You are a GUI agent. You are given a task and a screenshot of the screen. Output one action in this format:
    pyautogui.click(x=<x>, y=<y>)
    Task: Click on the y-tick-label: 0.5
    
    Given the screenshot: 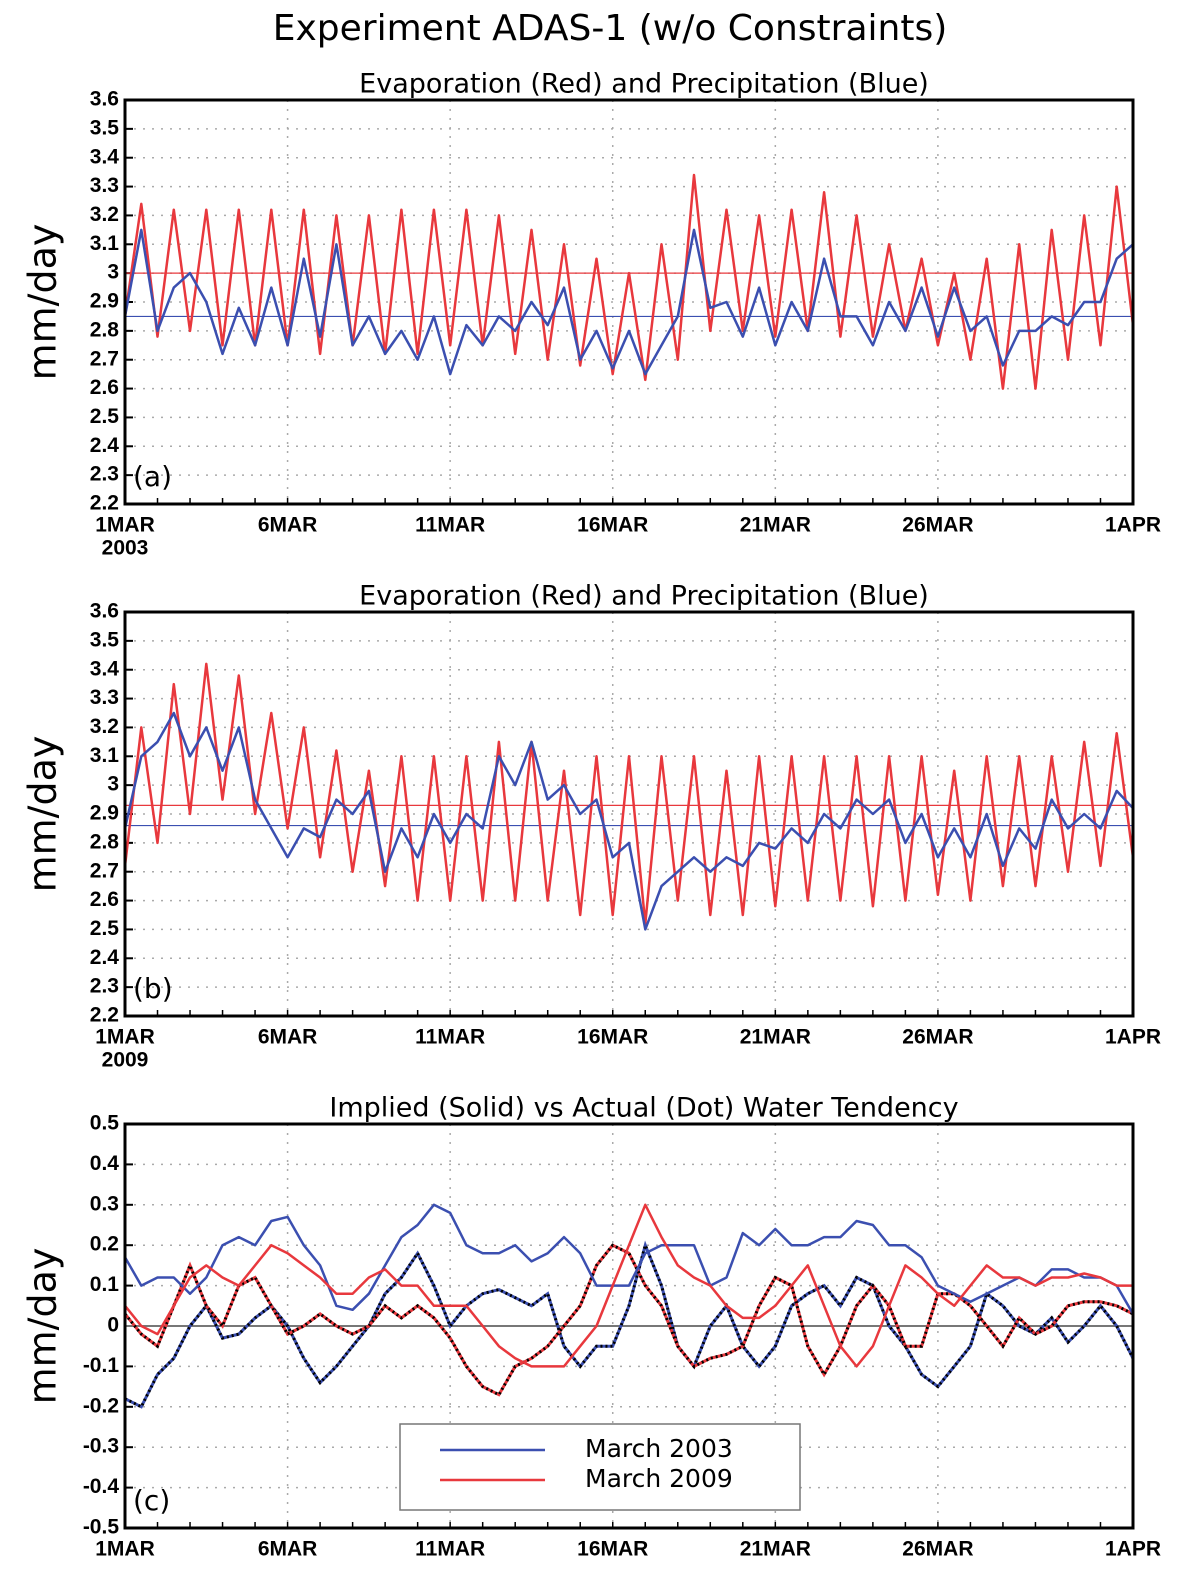 What is the action you would take?
    pyautogui.click(x=105, y=1123)
    